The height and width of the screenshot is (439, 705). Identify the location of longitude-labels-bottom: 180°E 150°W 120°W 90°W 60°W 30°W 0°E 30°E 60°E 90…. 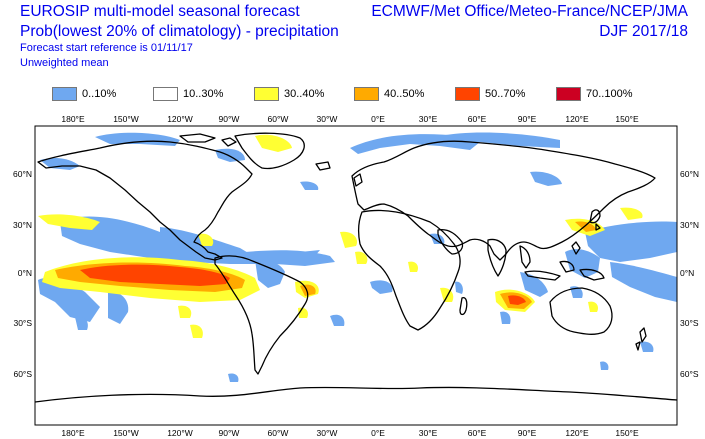
(350, 433).